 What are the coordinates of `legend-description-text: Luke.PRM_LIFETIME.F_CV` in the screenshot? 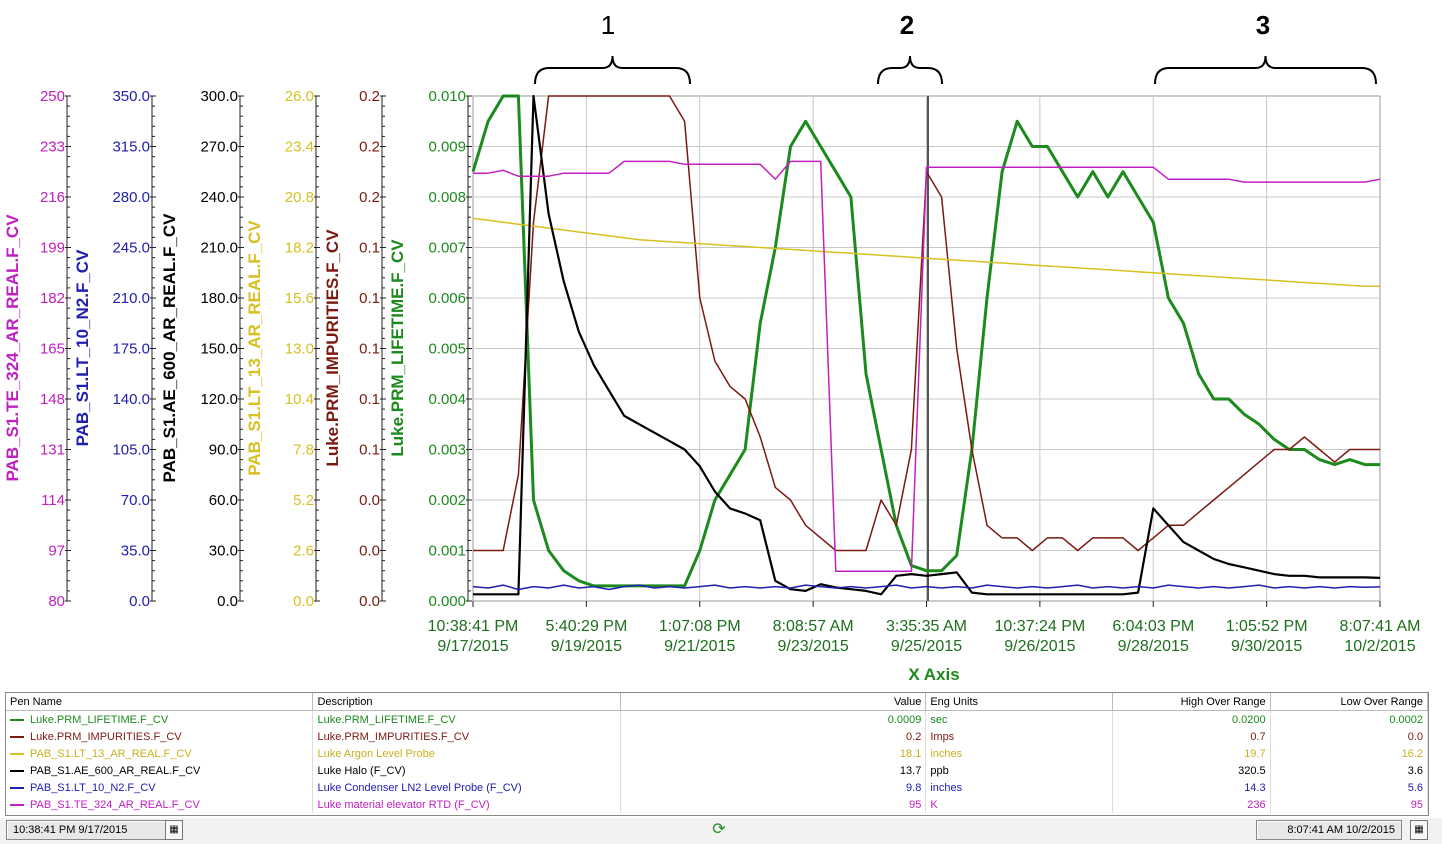 It's located at (386, 719).